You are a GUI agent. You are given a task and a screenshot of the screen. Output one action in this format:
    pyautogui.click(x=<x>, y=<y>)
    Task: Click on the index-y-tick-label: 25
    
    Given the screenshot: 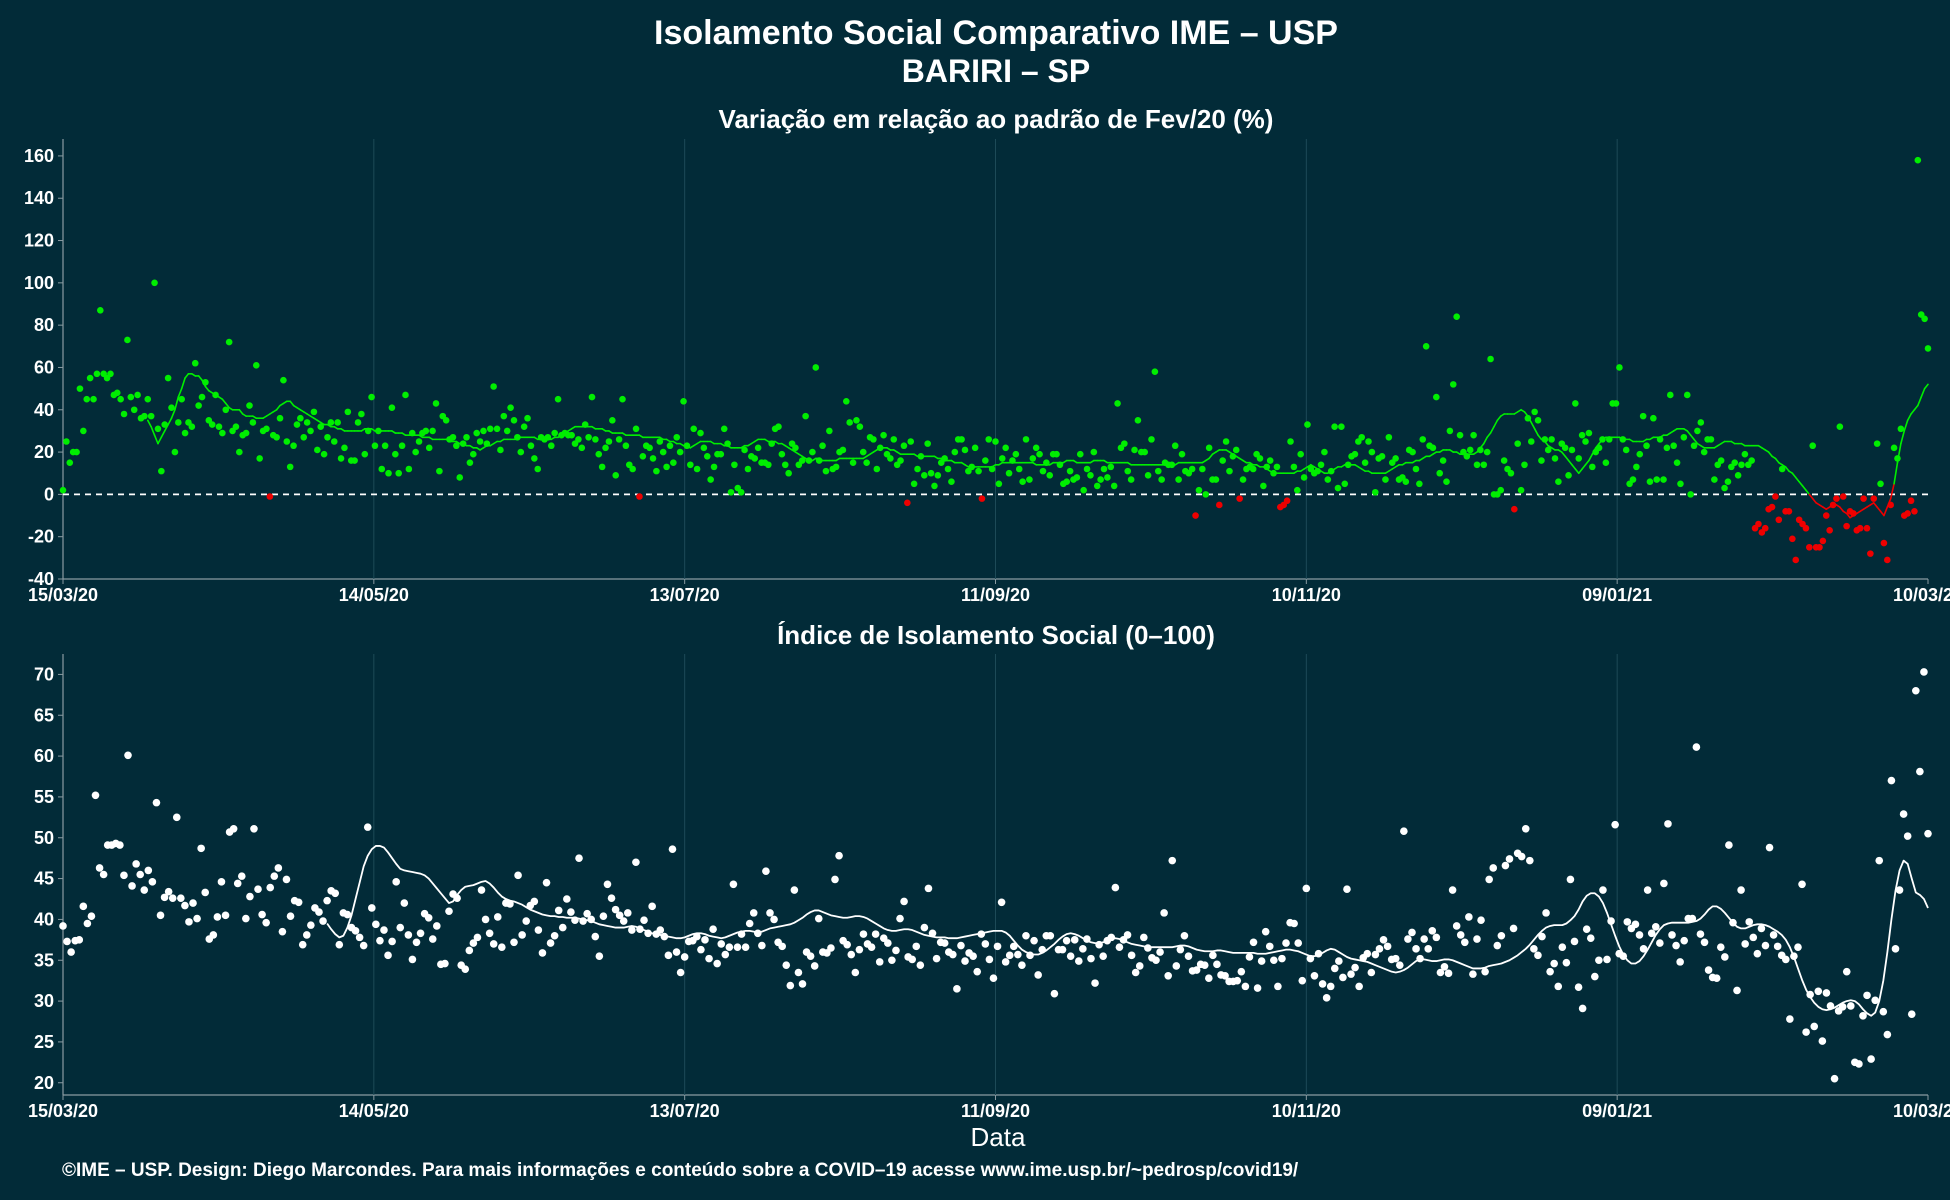 What is the action you would take?
    pyautogui.click(x=44, y=1042)
    